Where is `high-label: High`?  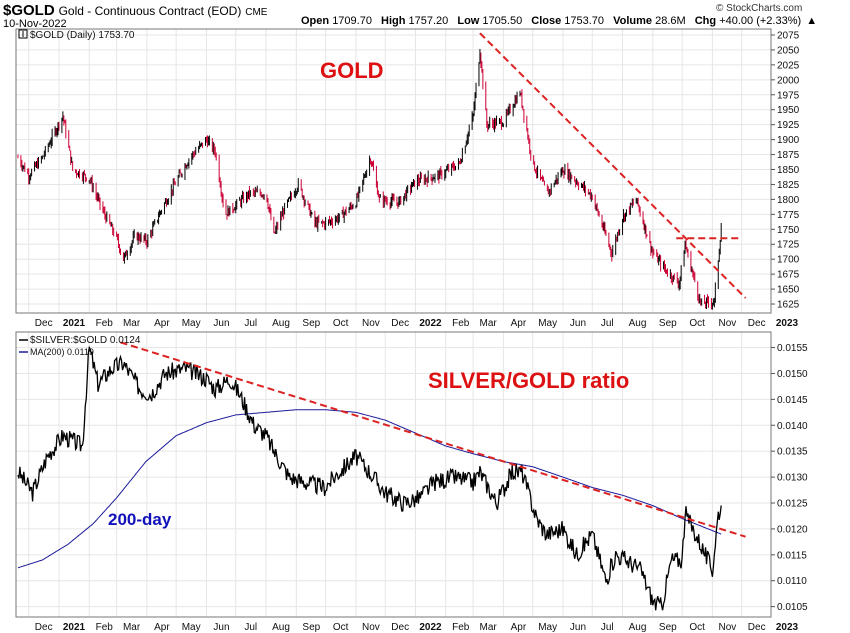 high-label: High is located at coordinates (393, 21).